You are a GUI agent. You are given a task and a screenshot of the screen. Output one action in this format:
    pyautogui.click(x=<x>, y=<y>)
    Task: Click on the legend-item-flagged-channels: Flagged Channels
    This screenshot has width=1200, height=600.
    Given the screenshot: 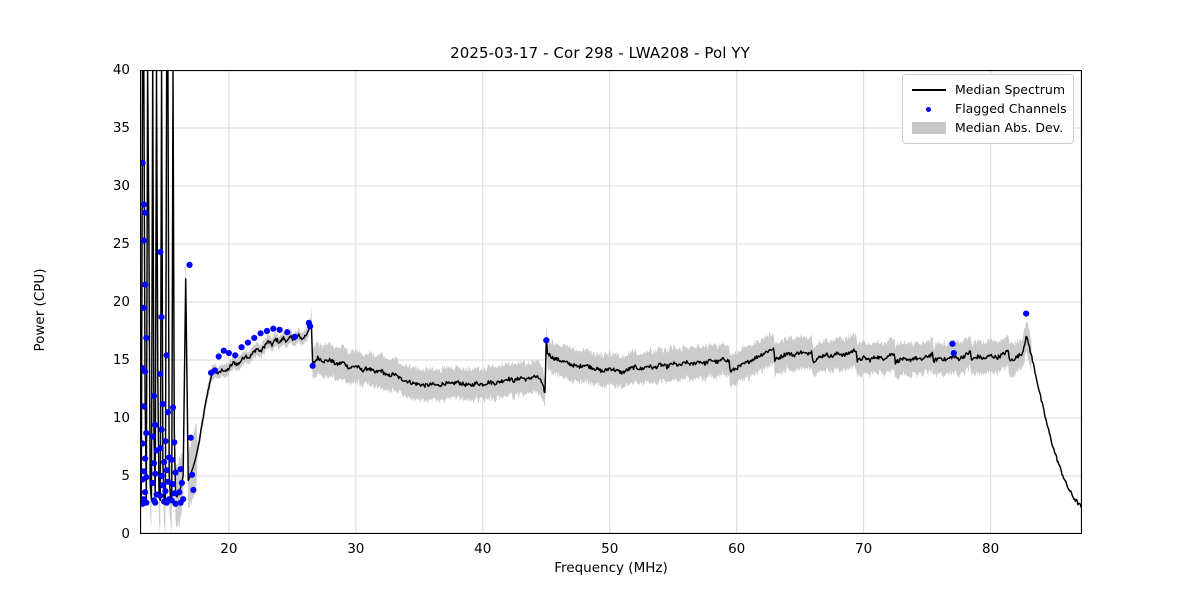 What is the action you would take?
    pyautogui.click(x=988, y=108)
    